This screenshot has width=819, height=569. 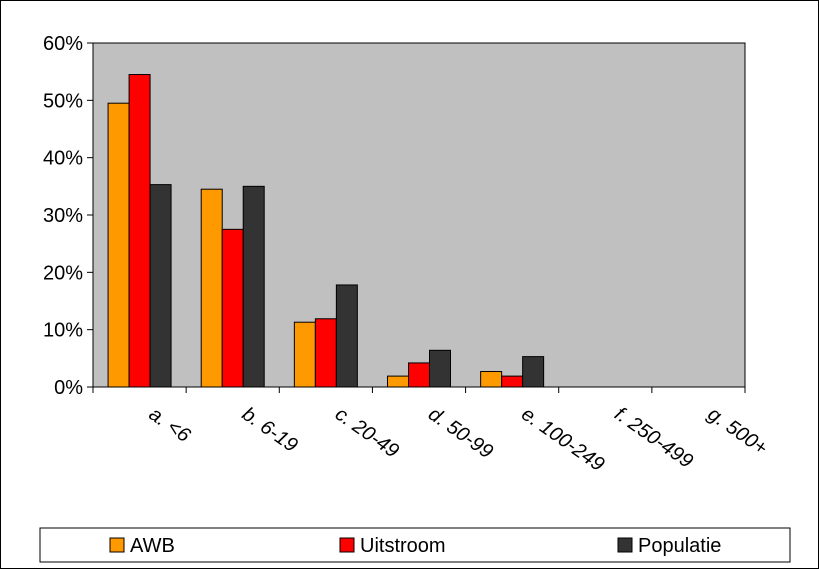 I want to click on x-category-label: f. 250-499, so click(x=653, y=438).